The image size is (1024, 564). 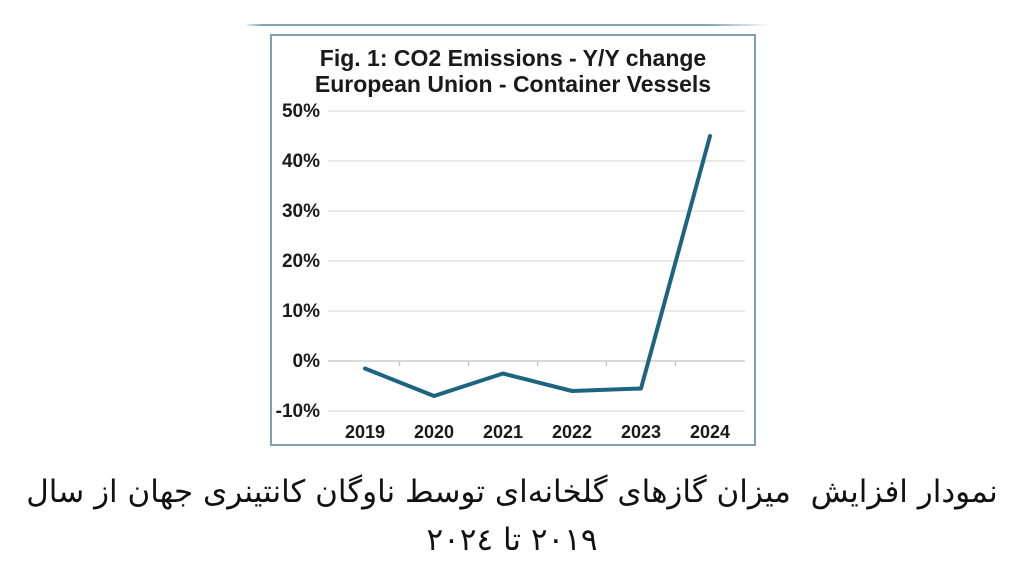 What do you see at coordinates (434, 432) in the screenshot?
I see `x-axis-category-label: 2020` at bounding box center [434, 432].